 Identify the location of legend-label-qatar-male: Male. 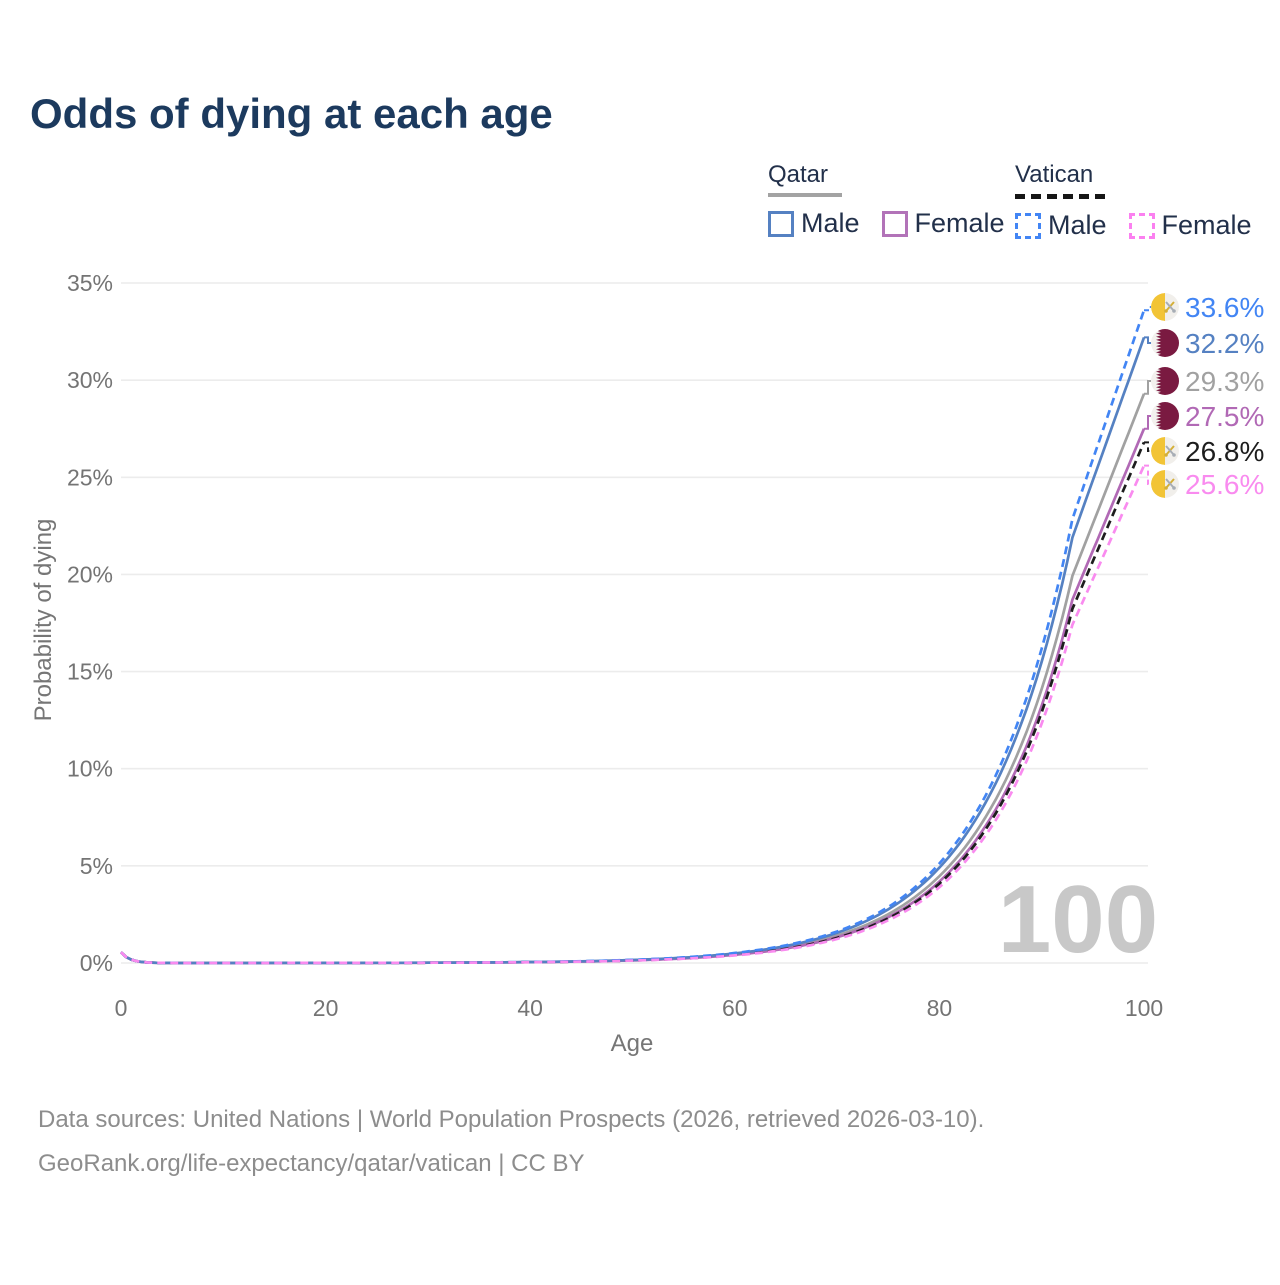
(830, 223).